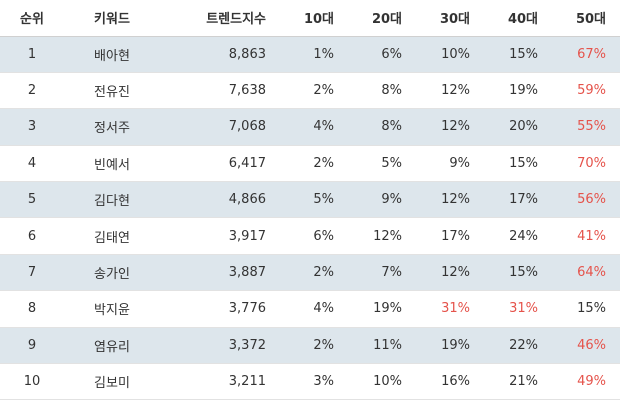 The height and width of the screenshot is (400, 620). What do you see at coordinates (32, 382) in the screenshot?
I see `cell-rank: 10` at bounding box center [32, 382].